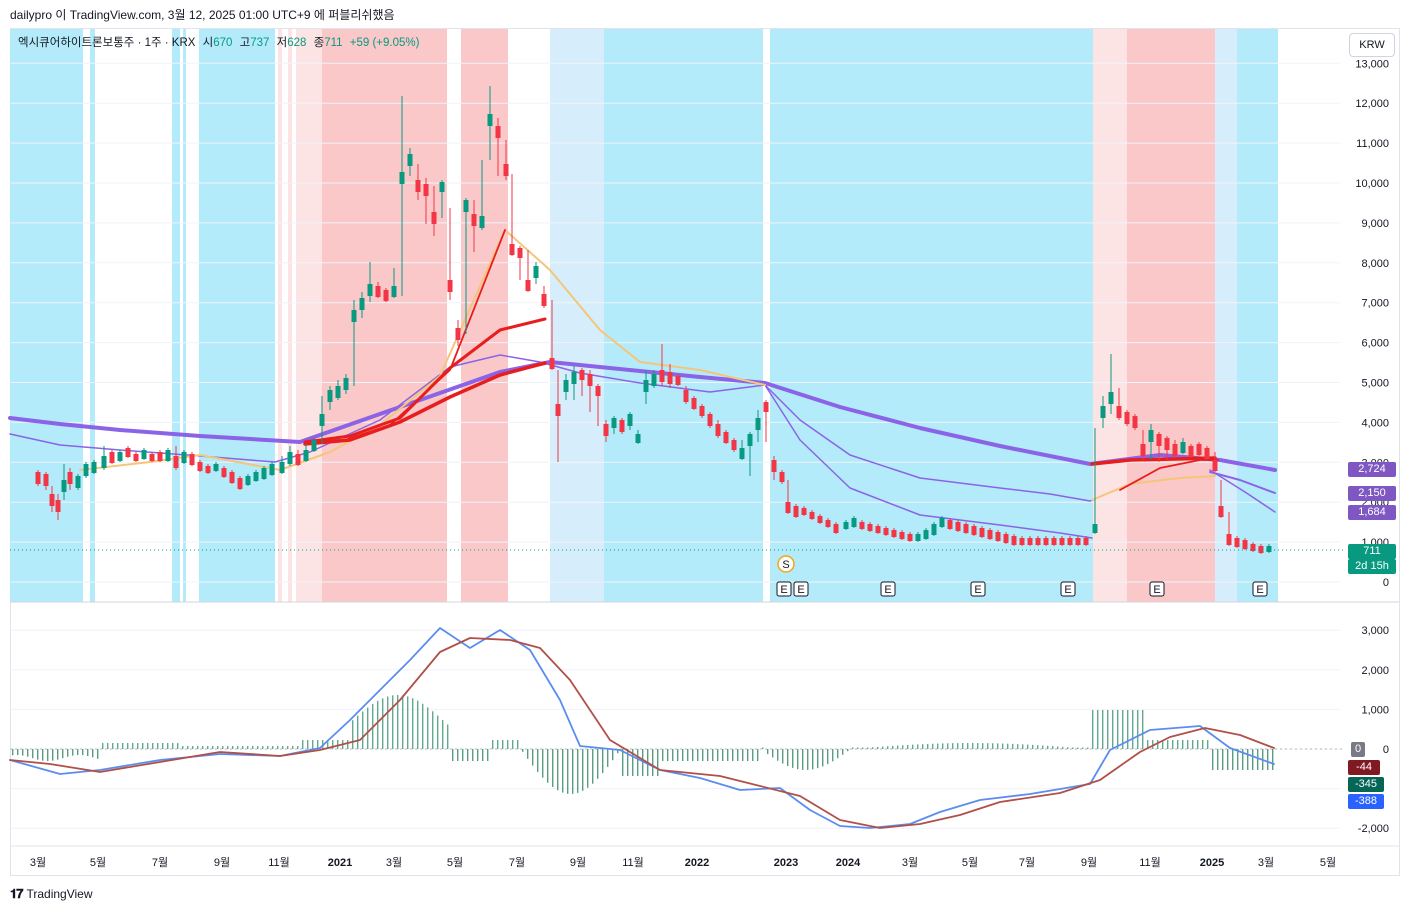  Describe the element at coordinates (107, 43) in the screenshot. I see `symbol-name: 엑시큐어하이트론보통주 · 1주 · KRX` at that location.